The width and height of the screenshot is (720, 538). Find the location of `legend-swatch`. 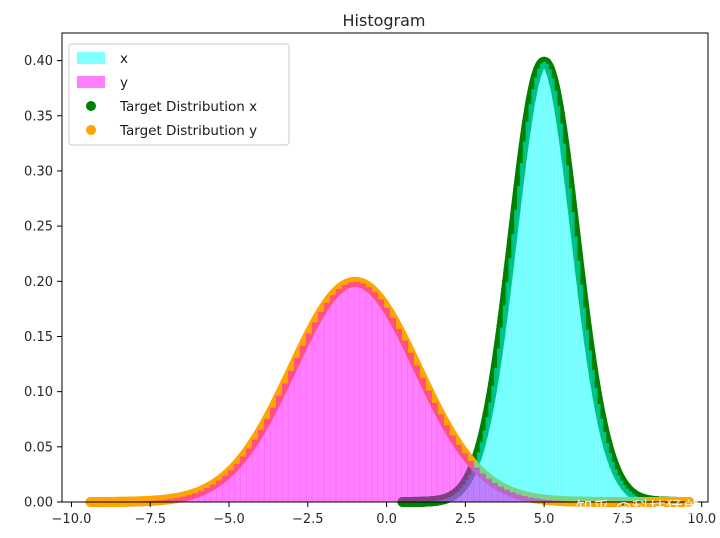

legend-swatch is located at coordinates (91, 58).